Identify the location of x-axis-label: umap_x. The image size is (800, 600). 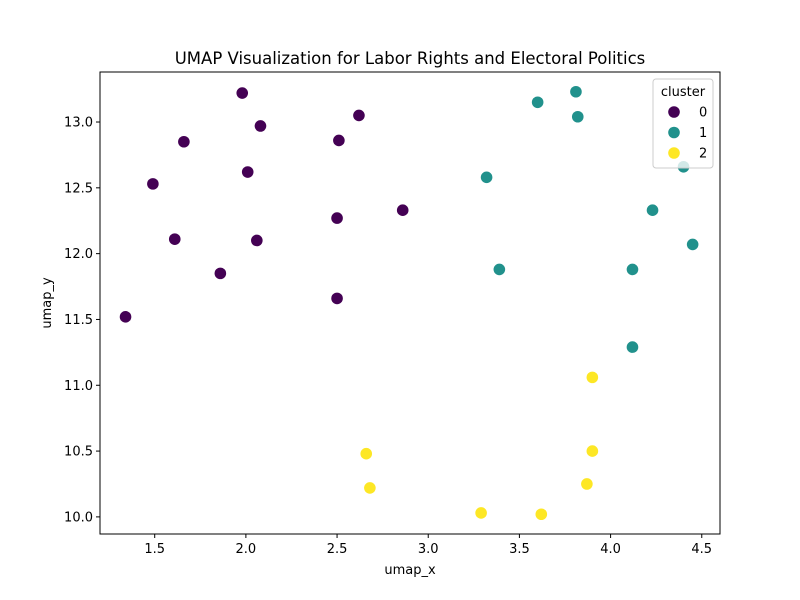
(410, 570).